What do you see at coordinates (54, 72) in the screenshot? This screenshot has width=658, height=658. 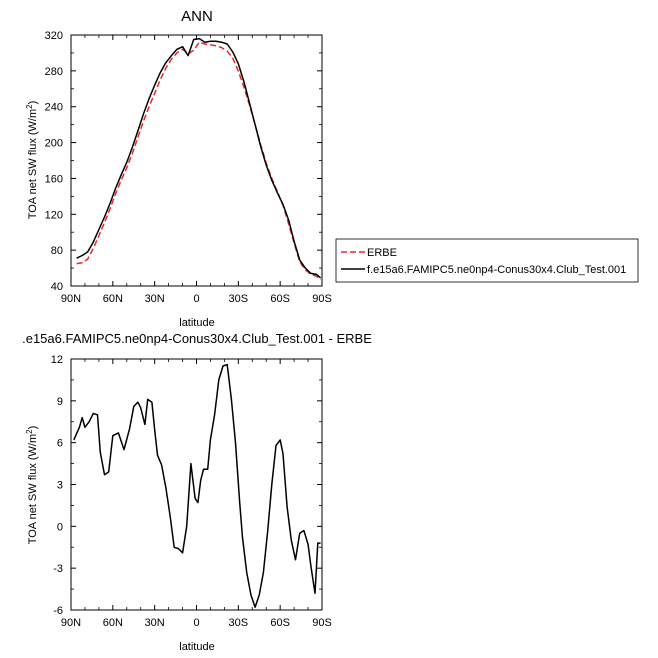 I see `top-y-tick-label: 280` at bounding box center [54, 72].